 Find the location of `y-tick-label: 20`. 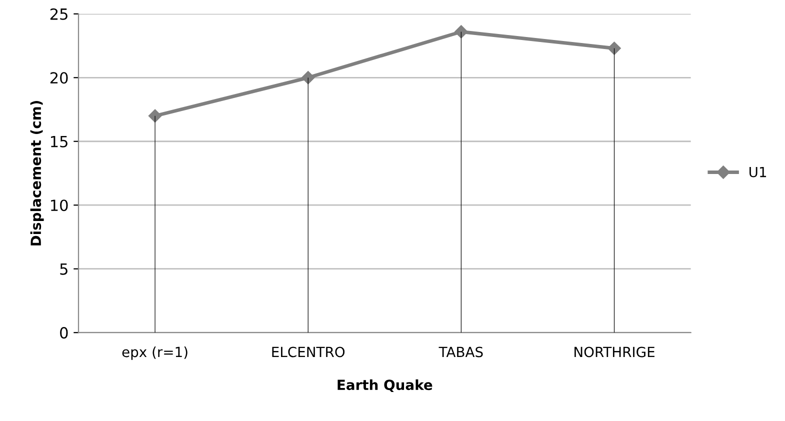

y-tick-label: 20 is located at coordinates (59, 78).